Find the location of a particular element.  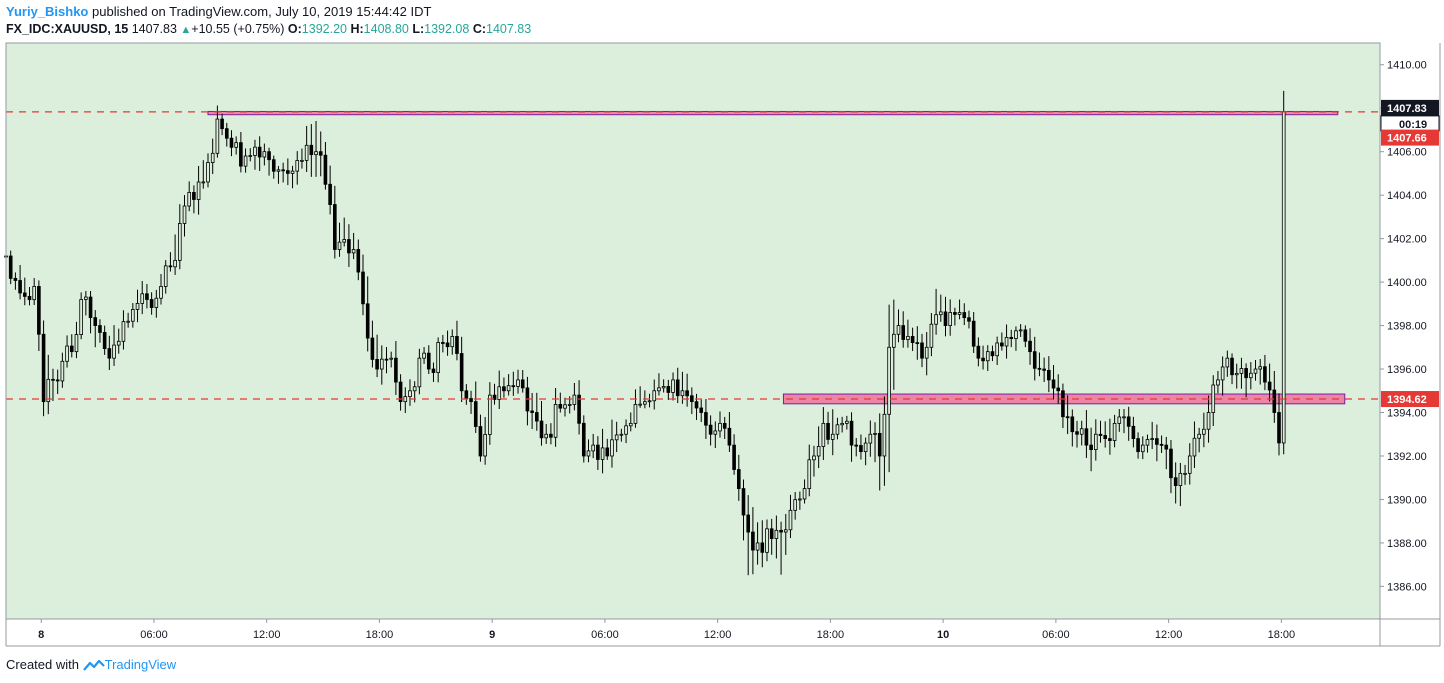

y-tick-label: 1386.00 is located at coordinates (1407, 587).